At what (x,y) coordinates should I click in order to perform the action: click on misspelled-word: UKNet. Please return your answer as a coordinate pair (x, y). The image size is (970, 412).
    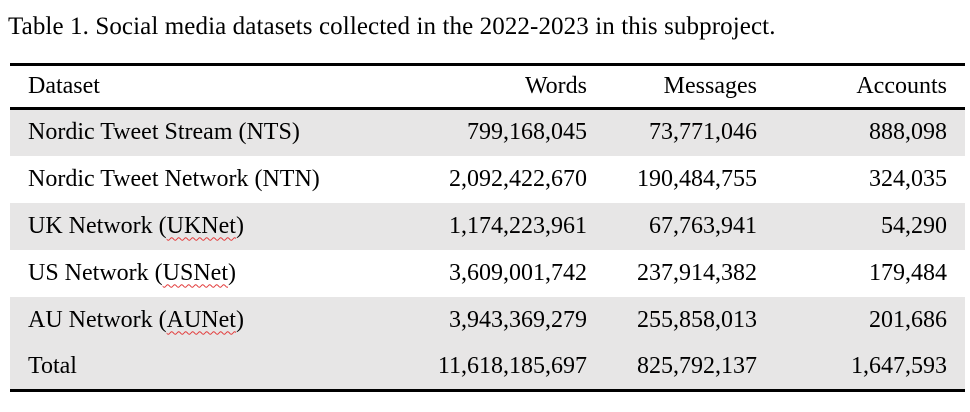
    Looking at the image, I should click on (201, 225).